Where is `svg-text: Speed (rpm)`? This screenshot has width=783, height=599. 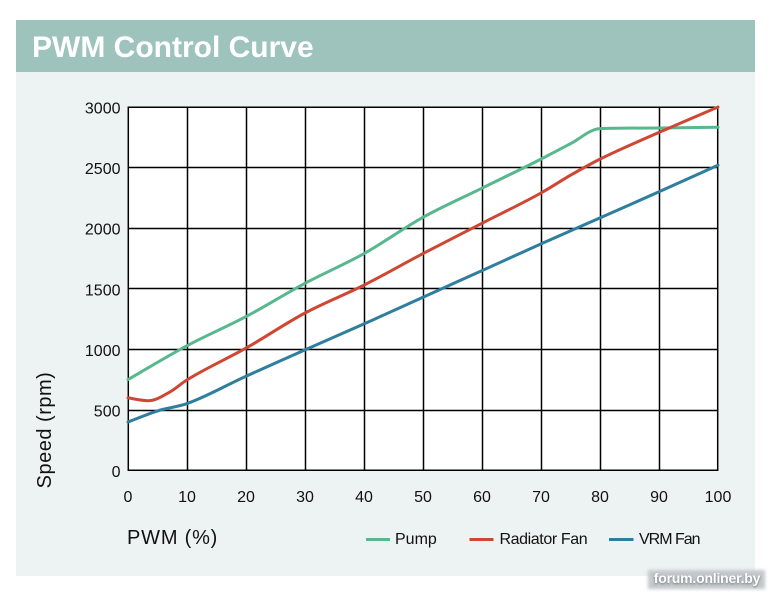
svg-text: Speed (rpm) is located at coordinates (45, 430).